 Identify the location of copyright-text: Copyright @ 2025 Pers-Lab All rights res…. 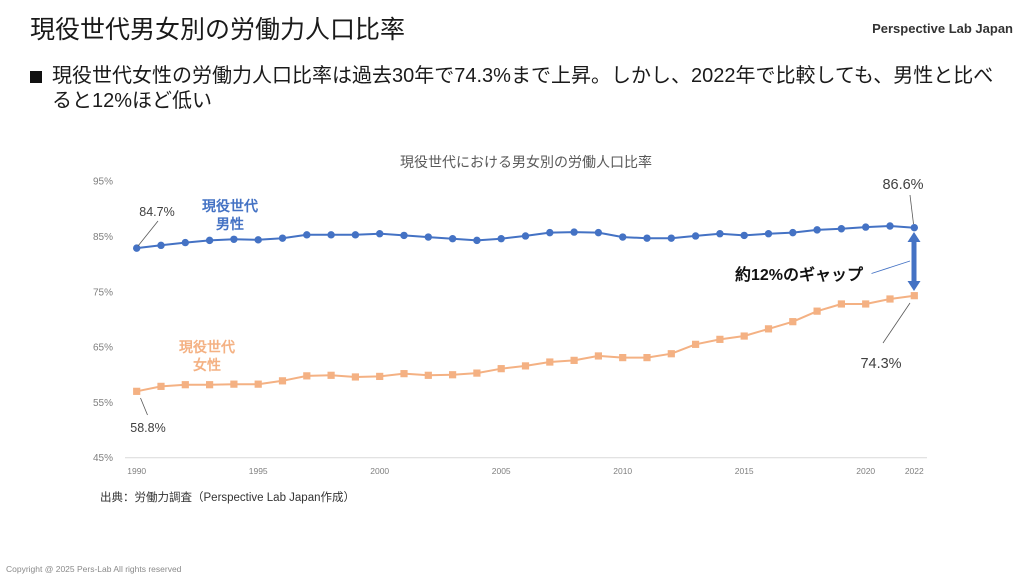
(94, 569).